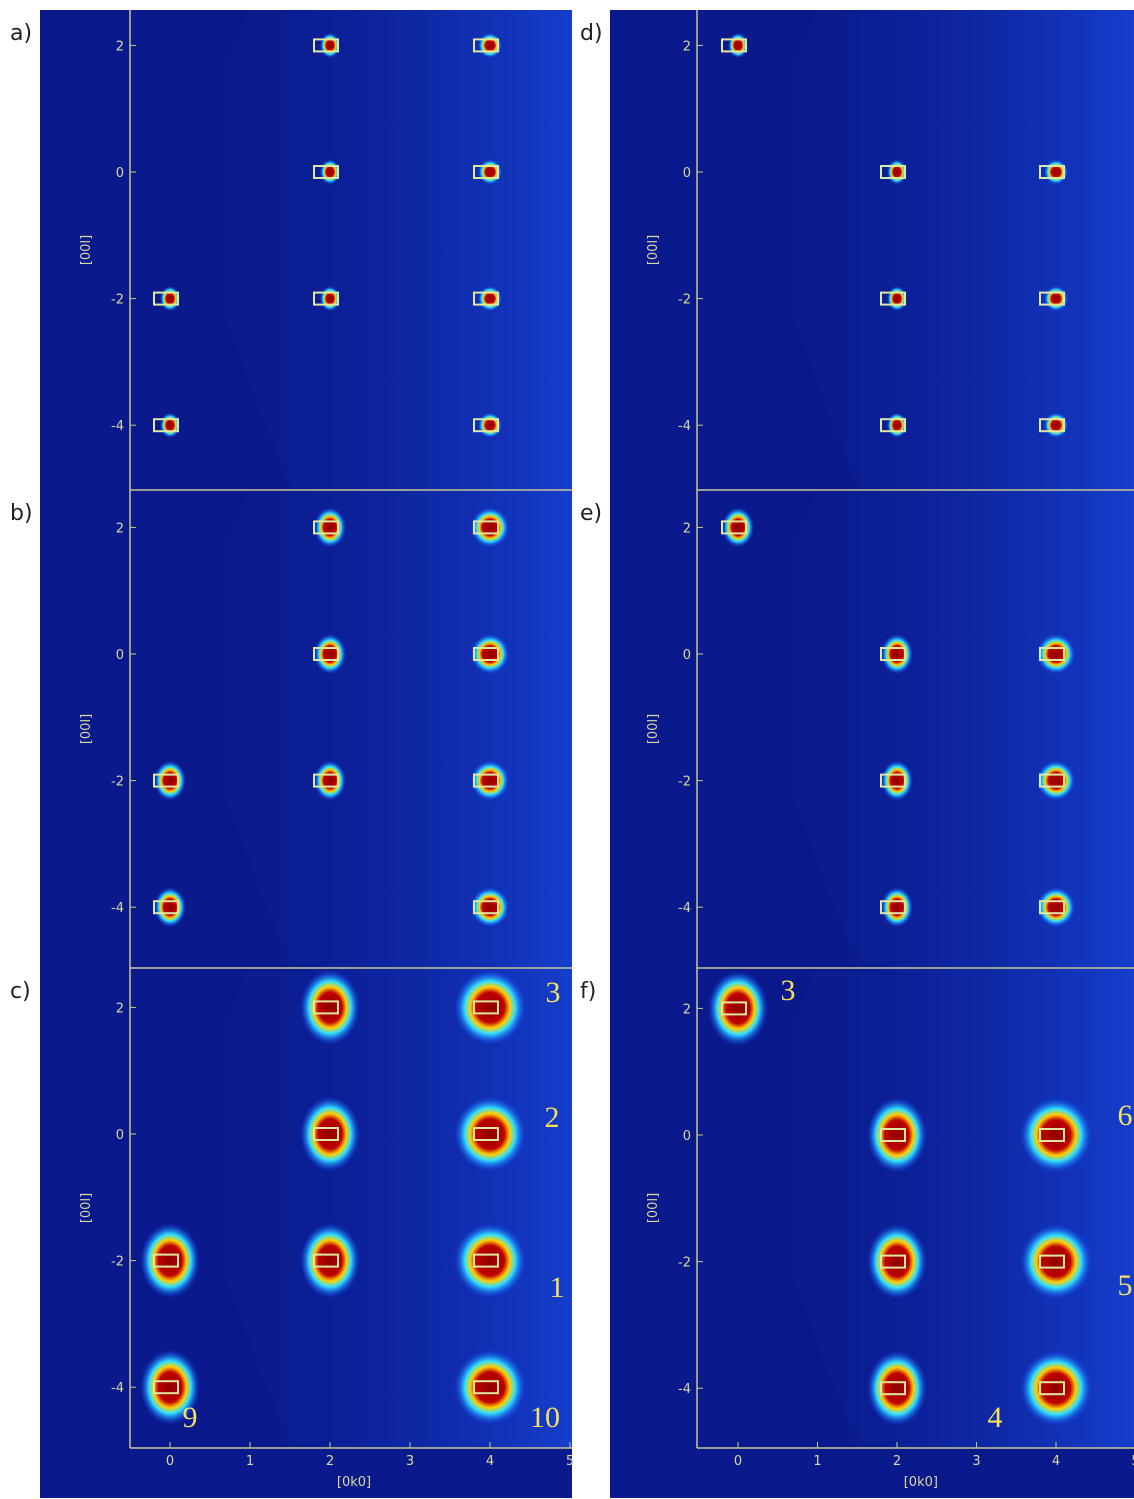 This screenshot has height=1499, width=1134. I want to click on panel-label: b), so click(21, 513).